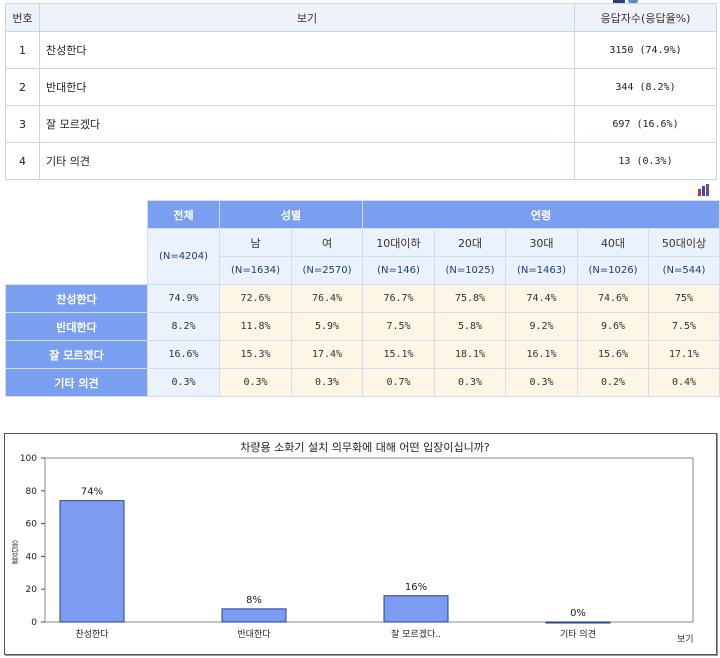  I want to click on table-row: 4 기타 의견 13 (0.3%), so click(361, 161).